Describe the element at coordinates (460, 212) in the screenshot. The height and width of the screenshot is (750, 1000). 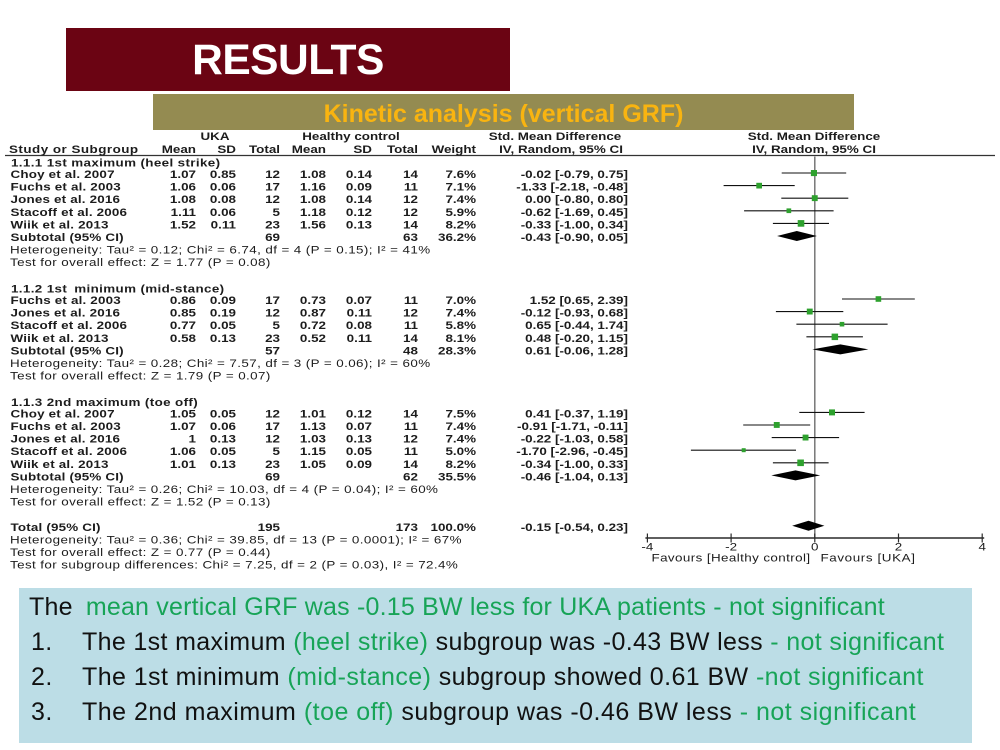
I see `svg-text: 5.9%` at that location.